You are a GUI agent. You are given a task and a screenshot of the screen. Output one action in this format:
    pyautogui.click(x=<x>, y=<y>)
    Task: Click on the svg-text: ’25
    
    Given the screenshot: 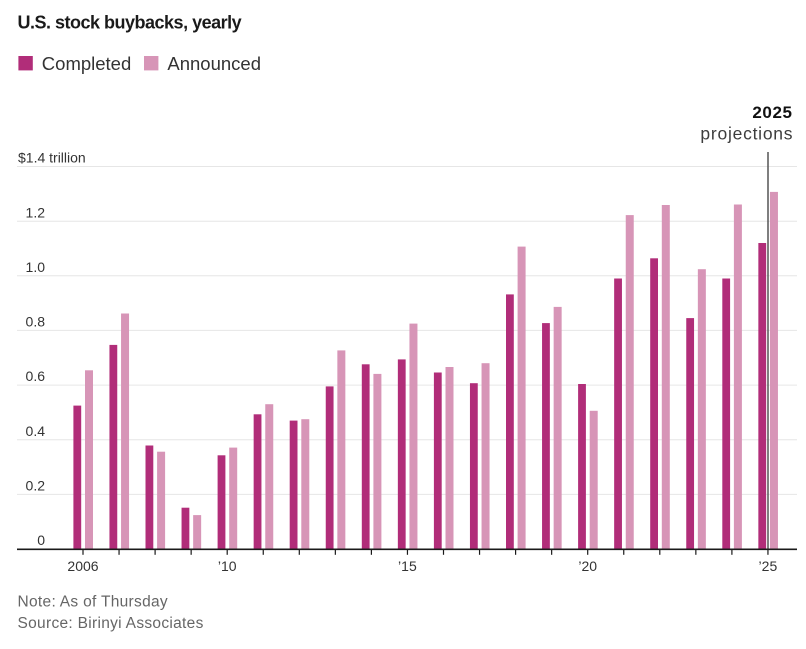 What is the action you would take?
    pyautogui.click(x=768, y=566)
    